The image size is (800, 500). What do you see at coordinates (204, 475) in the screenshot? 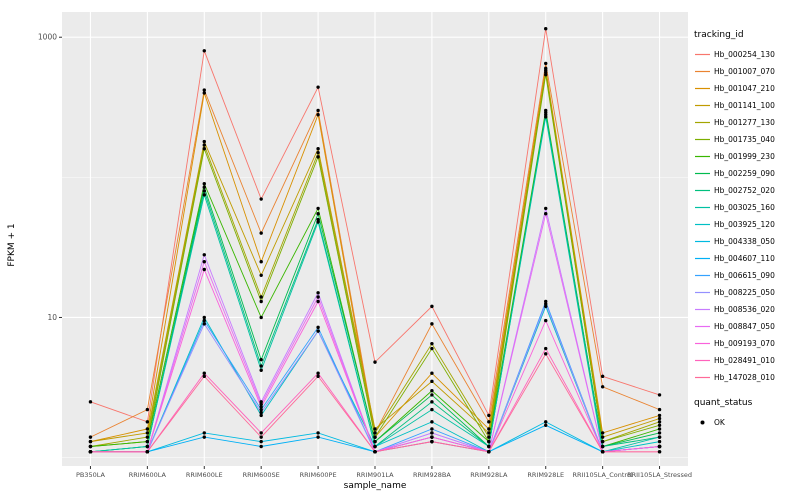
I see `svg-text: RRIM600LE` at bounding box center [204, 475].